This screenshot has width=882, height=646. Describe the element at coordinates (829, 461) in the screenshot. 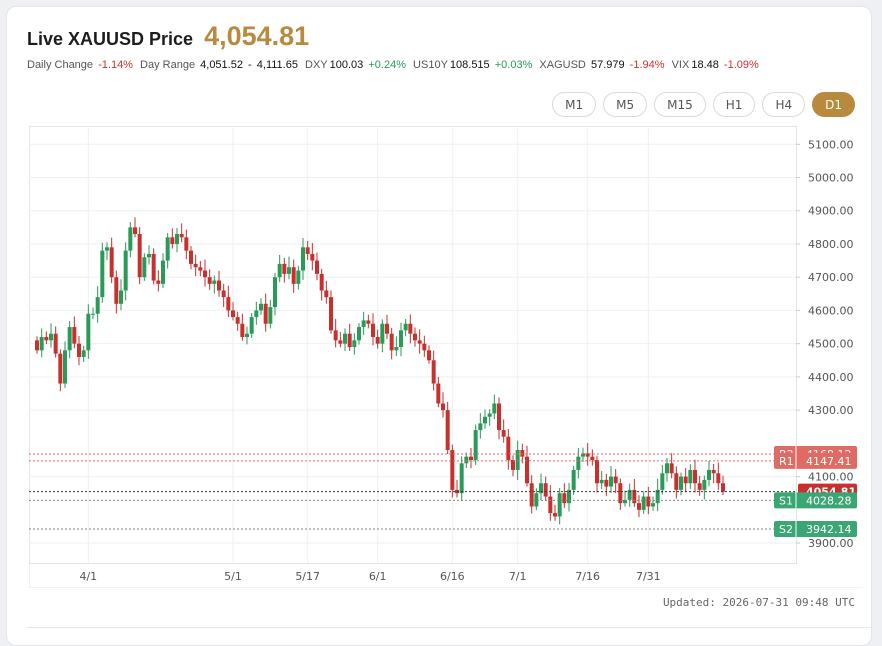

I see `level-value: 4147.41` at that location.